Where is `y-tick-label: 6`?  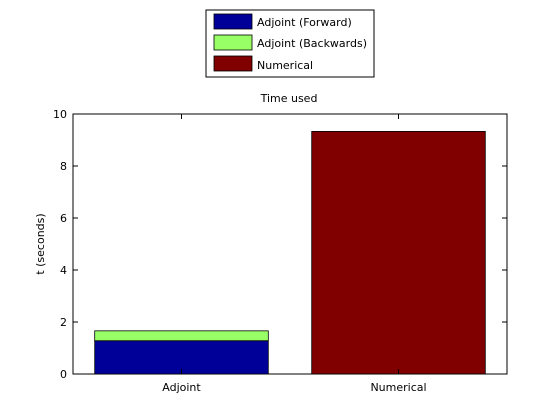 y-tick-label: 6 is located at coordinates (63, 218).